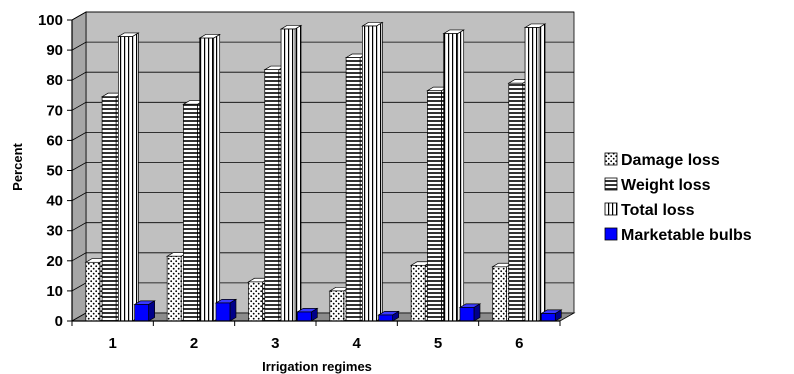 The width and height of the screenshot is (794, 374). I want to click on y-tick-label: 50, so click(54, 171).